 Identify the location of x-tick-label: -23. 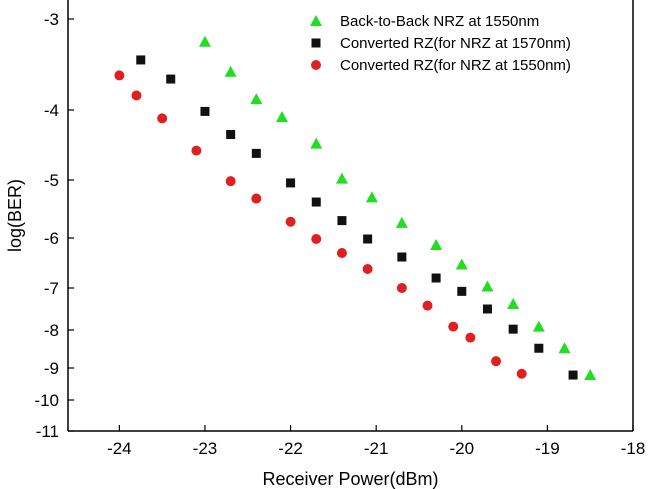
(205, 448).